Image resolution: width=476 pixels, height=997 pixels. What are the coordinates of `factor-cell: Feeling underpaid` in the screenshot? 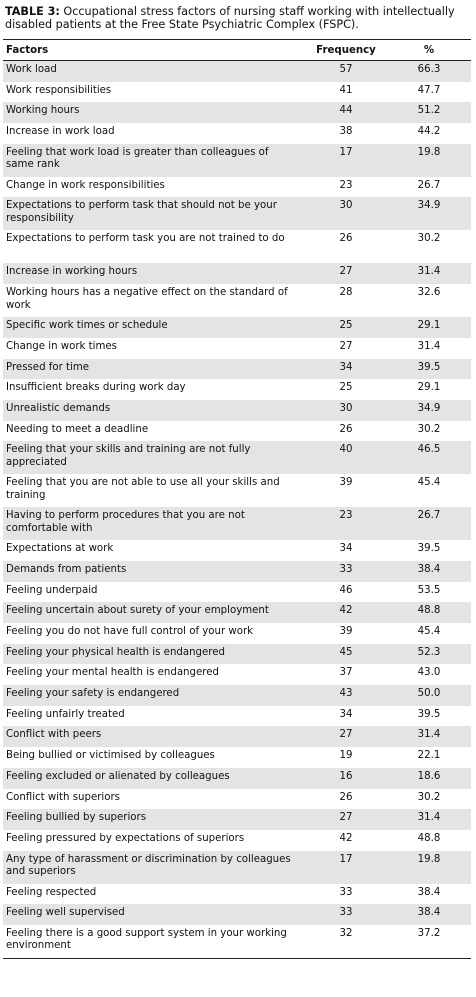 It's located at (52, 590).